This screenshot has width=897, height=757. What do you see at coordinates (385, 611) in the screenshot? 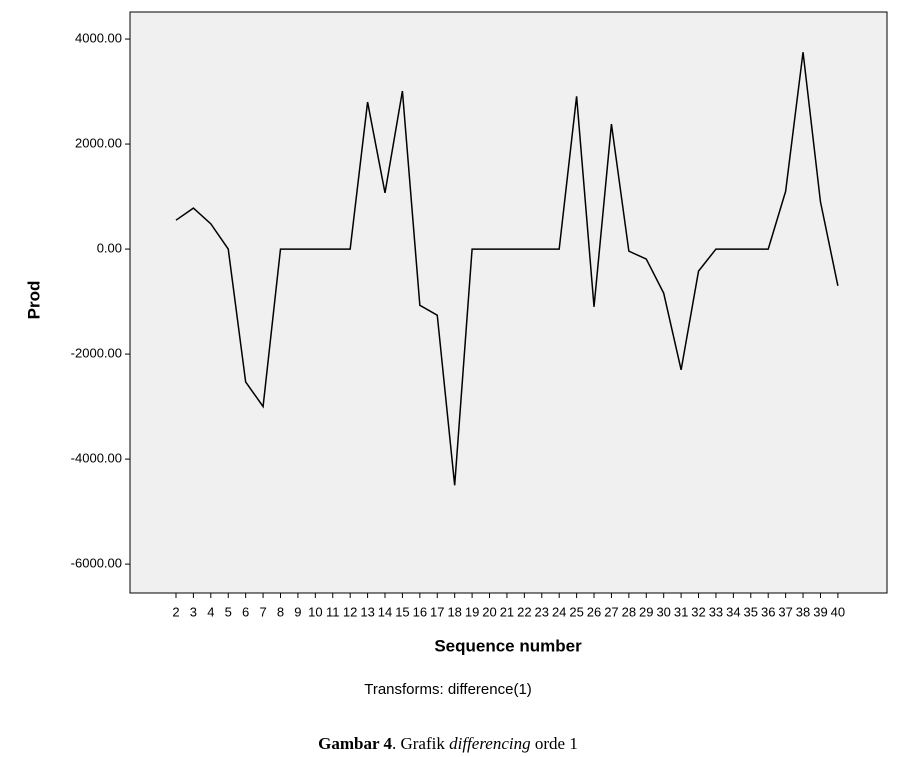
I see `x-tick-label: 14` at bounding box center [385, 611].